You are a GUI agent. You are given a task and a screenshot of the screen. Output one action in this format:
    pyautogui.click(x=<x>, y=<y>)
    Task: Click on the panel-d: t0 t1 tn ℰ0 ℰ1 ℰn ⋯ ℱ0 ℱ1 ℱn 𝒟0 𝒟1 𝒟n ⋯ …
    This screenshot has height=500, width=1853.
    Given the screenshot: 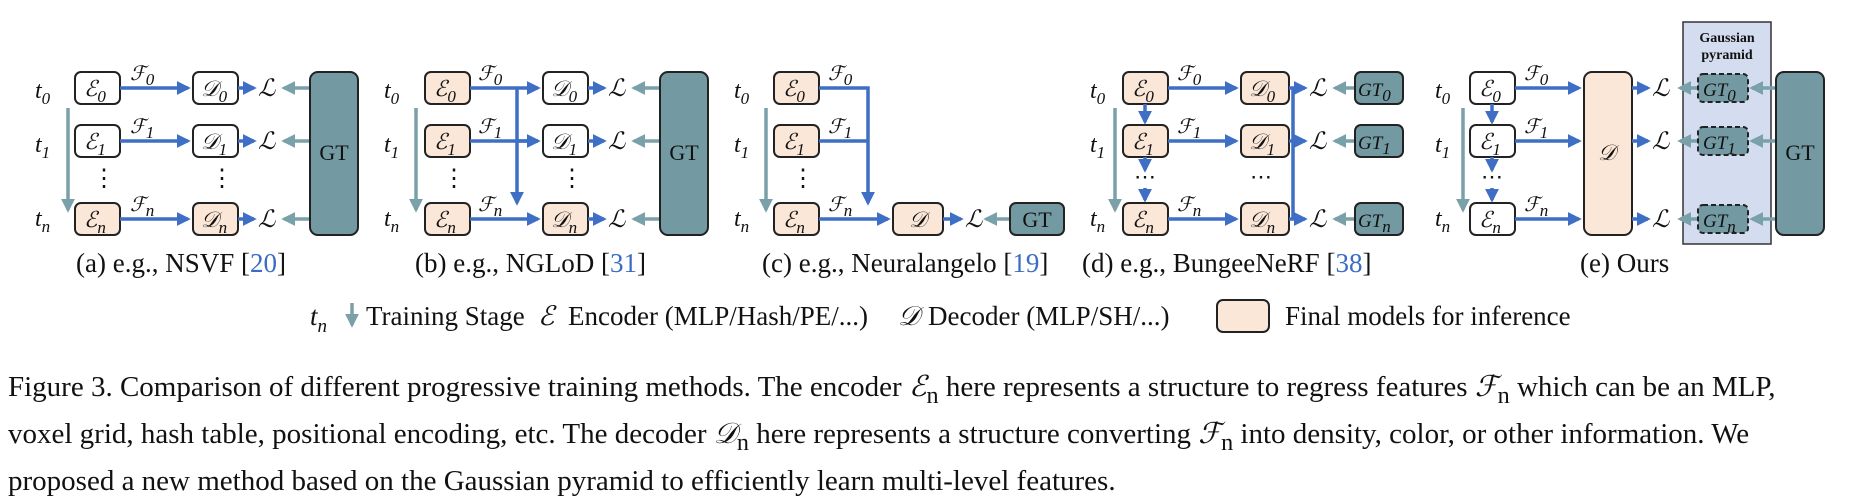 What is the action you would take?
    pyautogui.click(x=1243, y=170)
    